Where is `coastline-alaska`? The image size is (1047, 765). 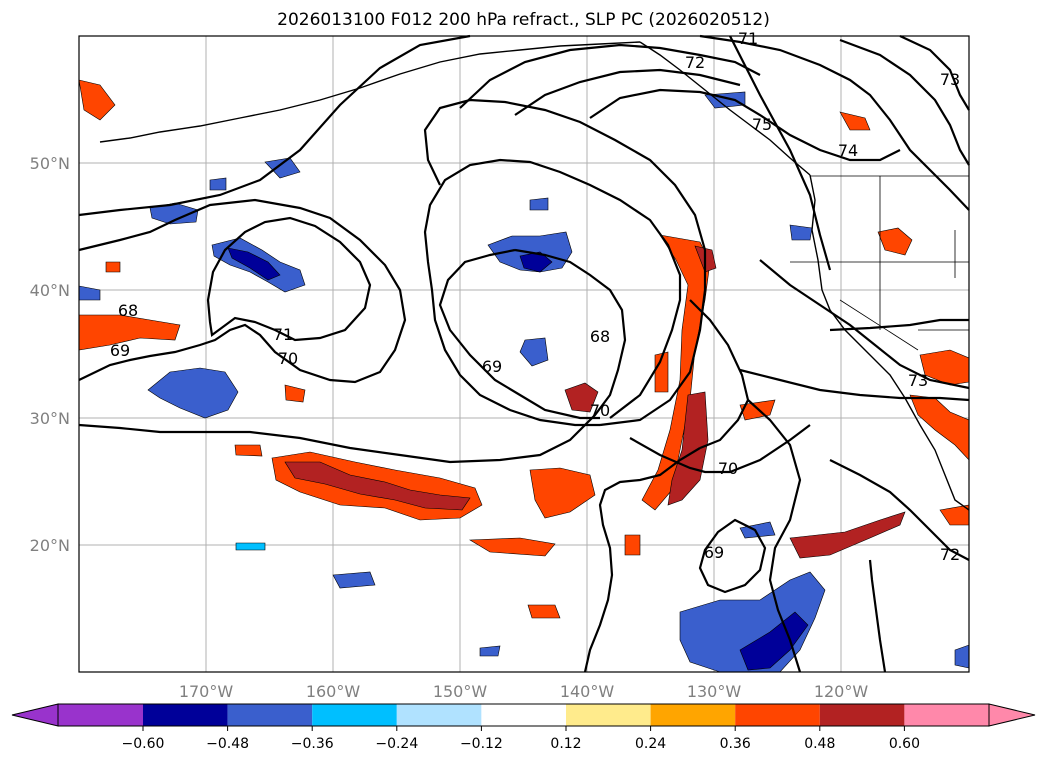 coastline-alaska is located at coordinates (725, 108).